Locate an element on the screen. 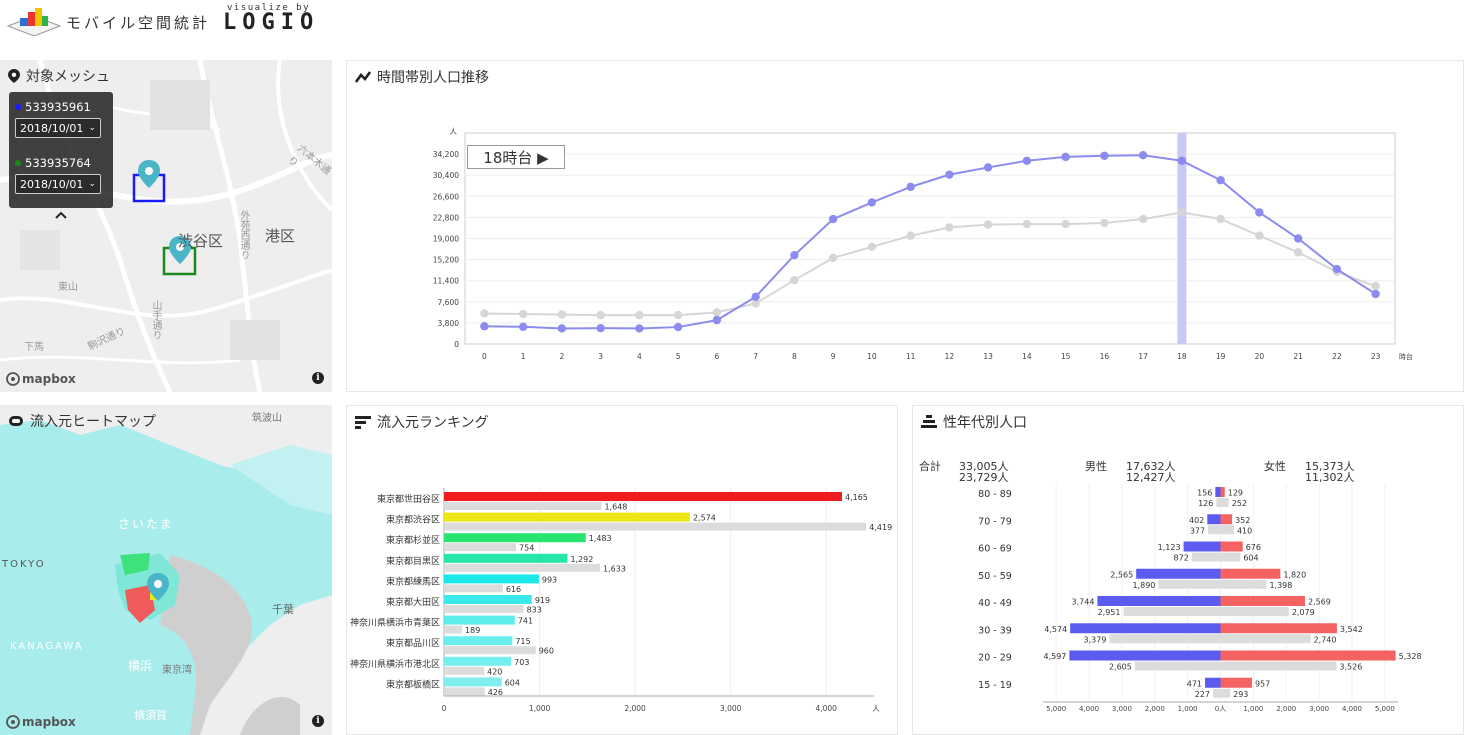  chevron-up-icon is located at coordinates (61, 215).